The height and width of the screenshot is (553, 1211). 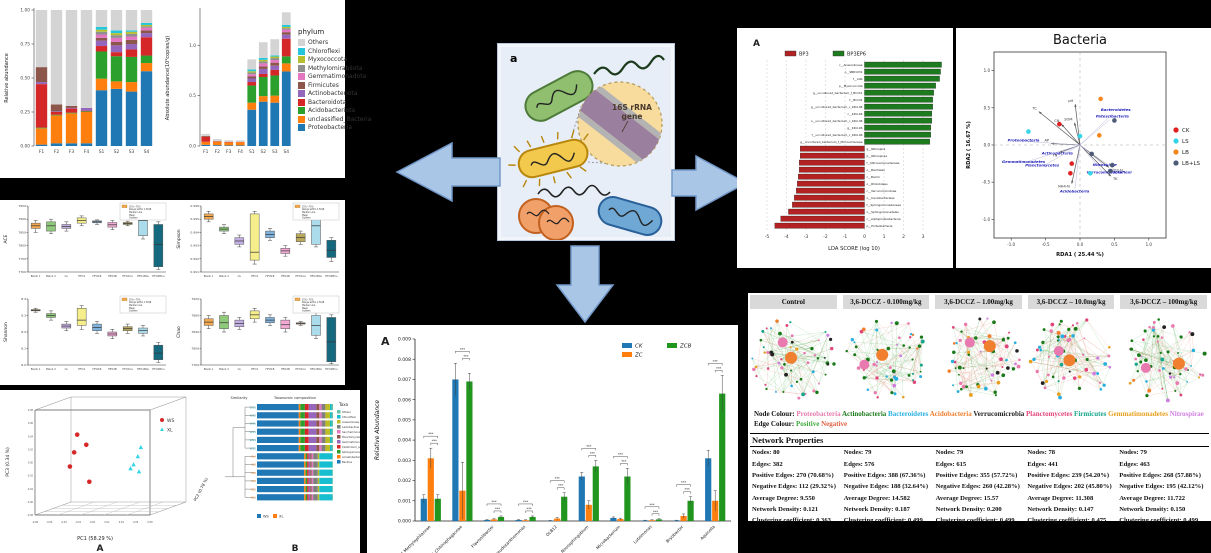 I want to click on pca-point-ws, so click(x=89, y=482).